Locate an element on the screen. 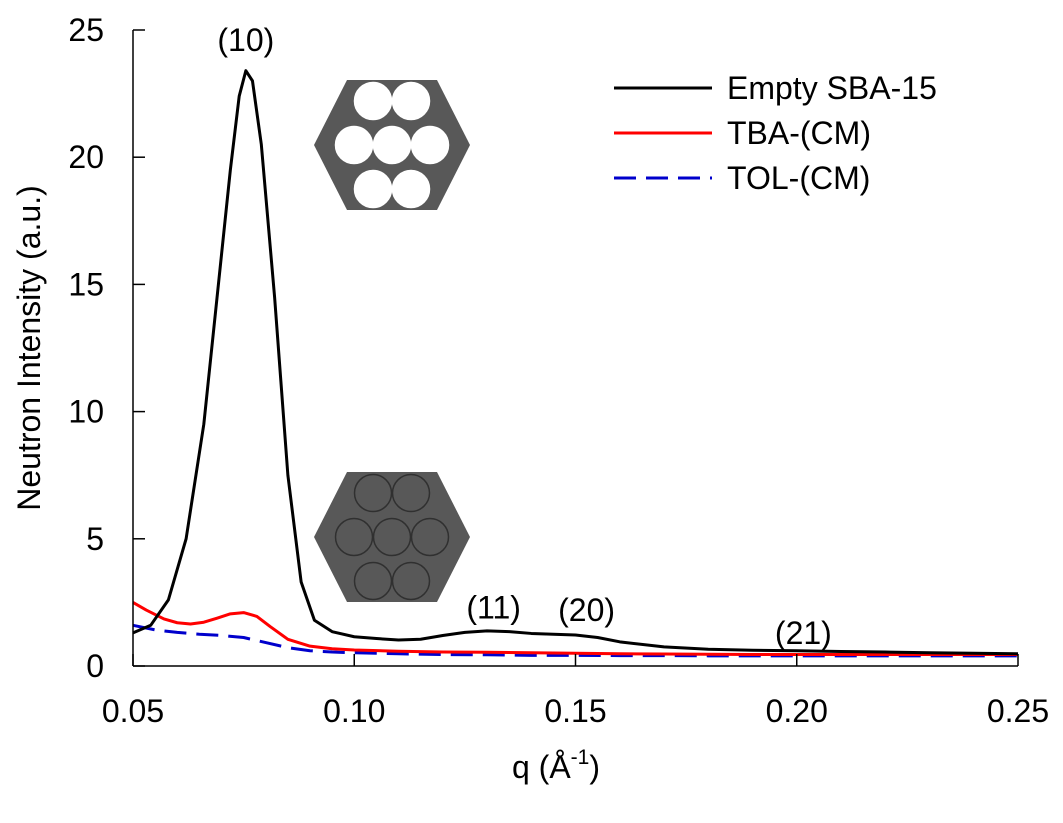  series-line-tba-cm is located at coordinates (575, 629).